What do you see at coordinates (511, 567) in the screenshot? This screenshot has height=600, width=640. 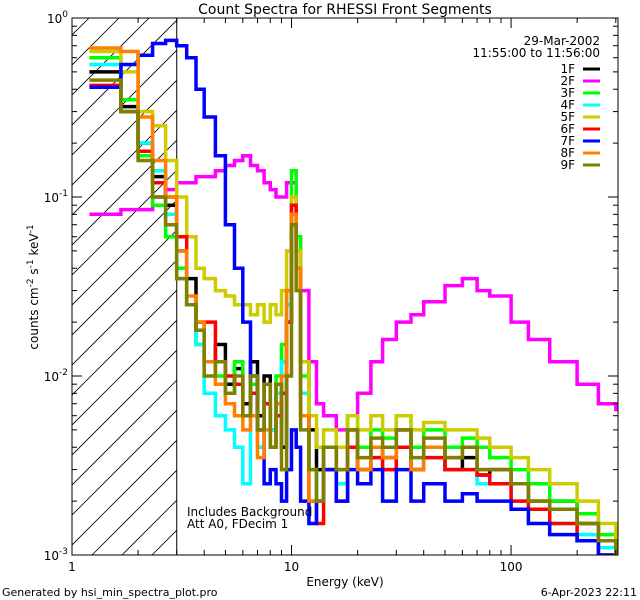 I see `x-tick-label: 100` at bounding box center [511, 567].